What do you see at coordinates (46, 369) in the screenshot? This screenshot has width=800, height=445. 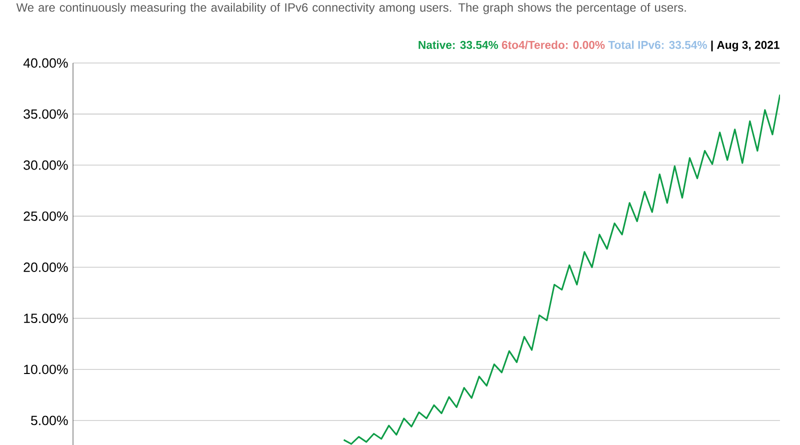 I see `y-tick-label: 10.00%` at bounding box center [46, 369].